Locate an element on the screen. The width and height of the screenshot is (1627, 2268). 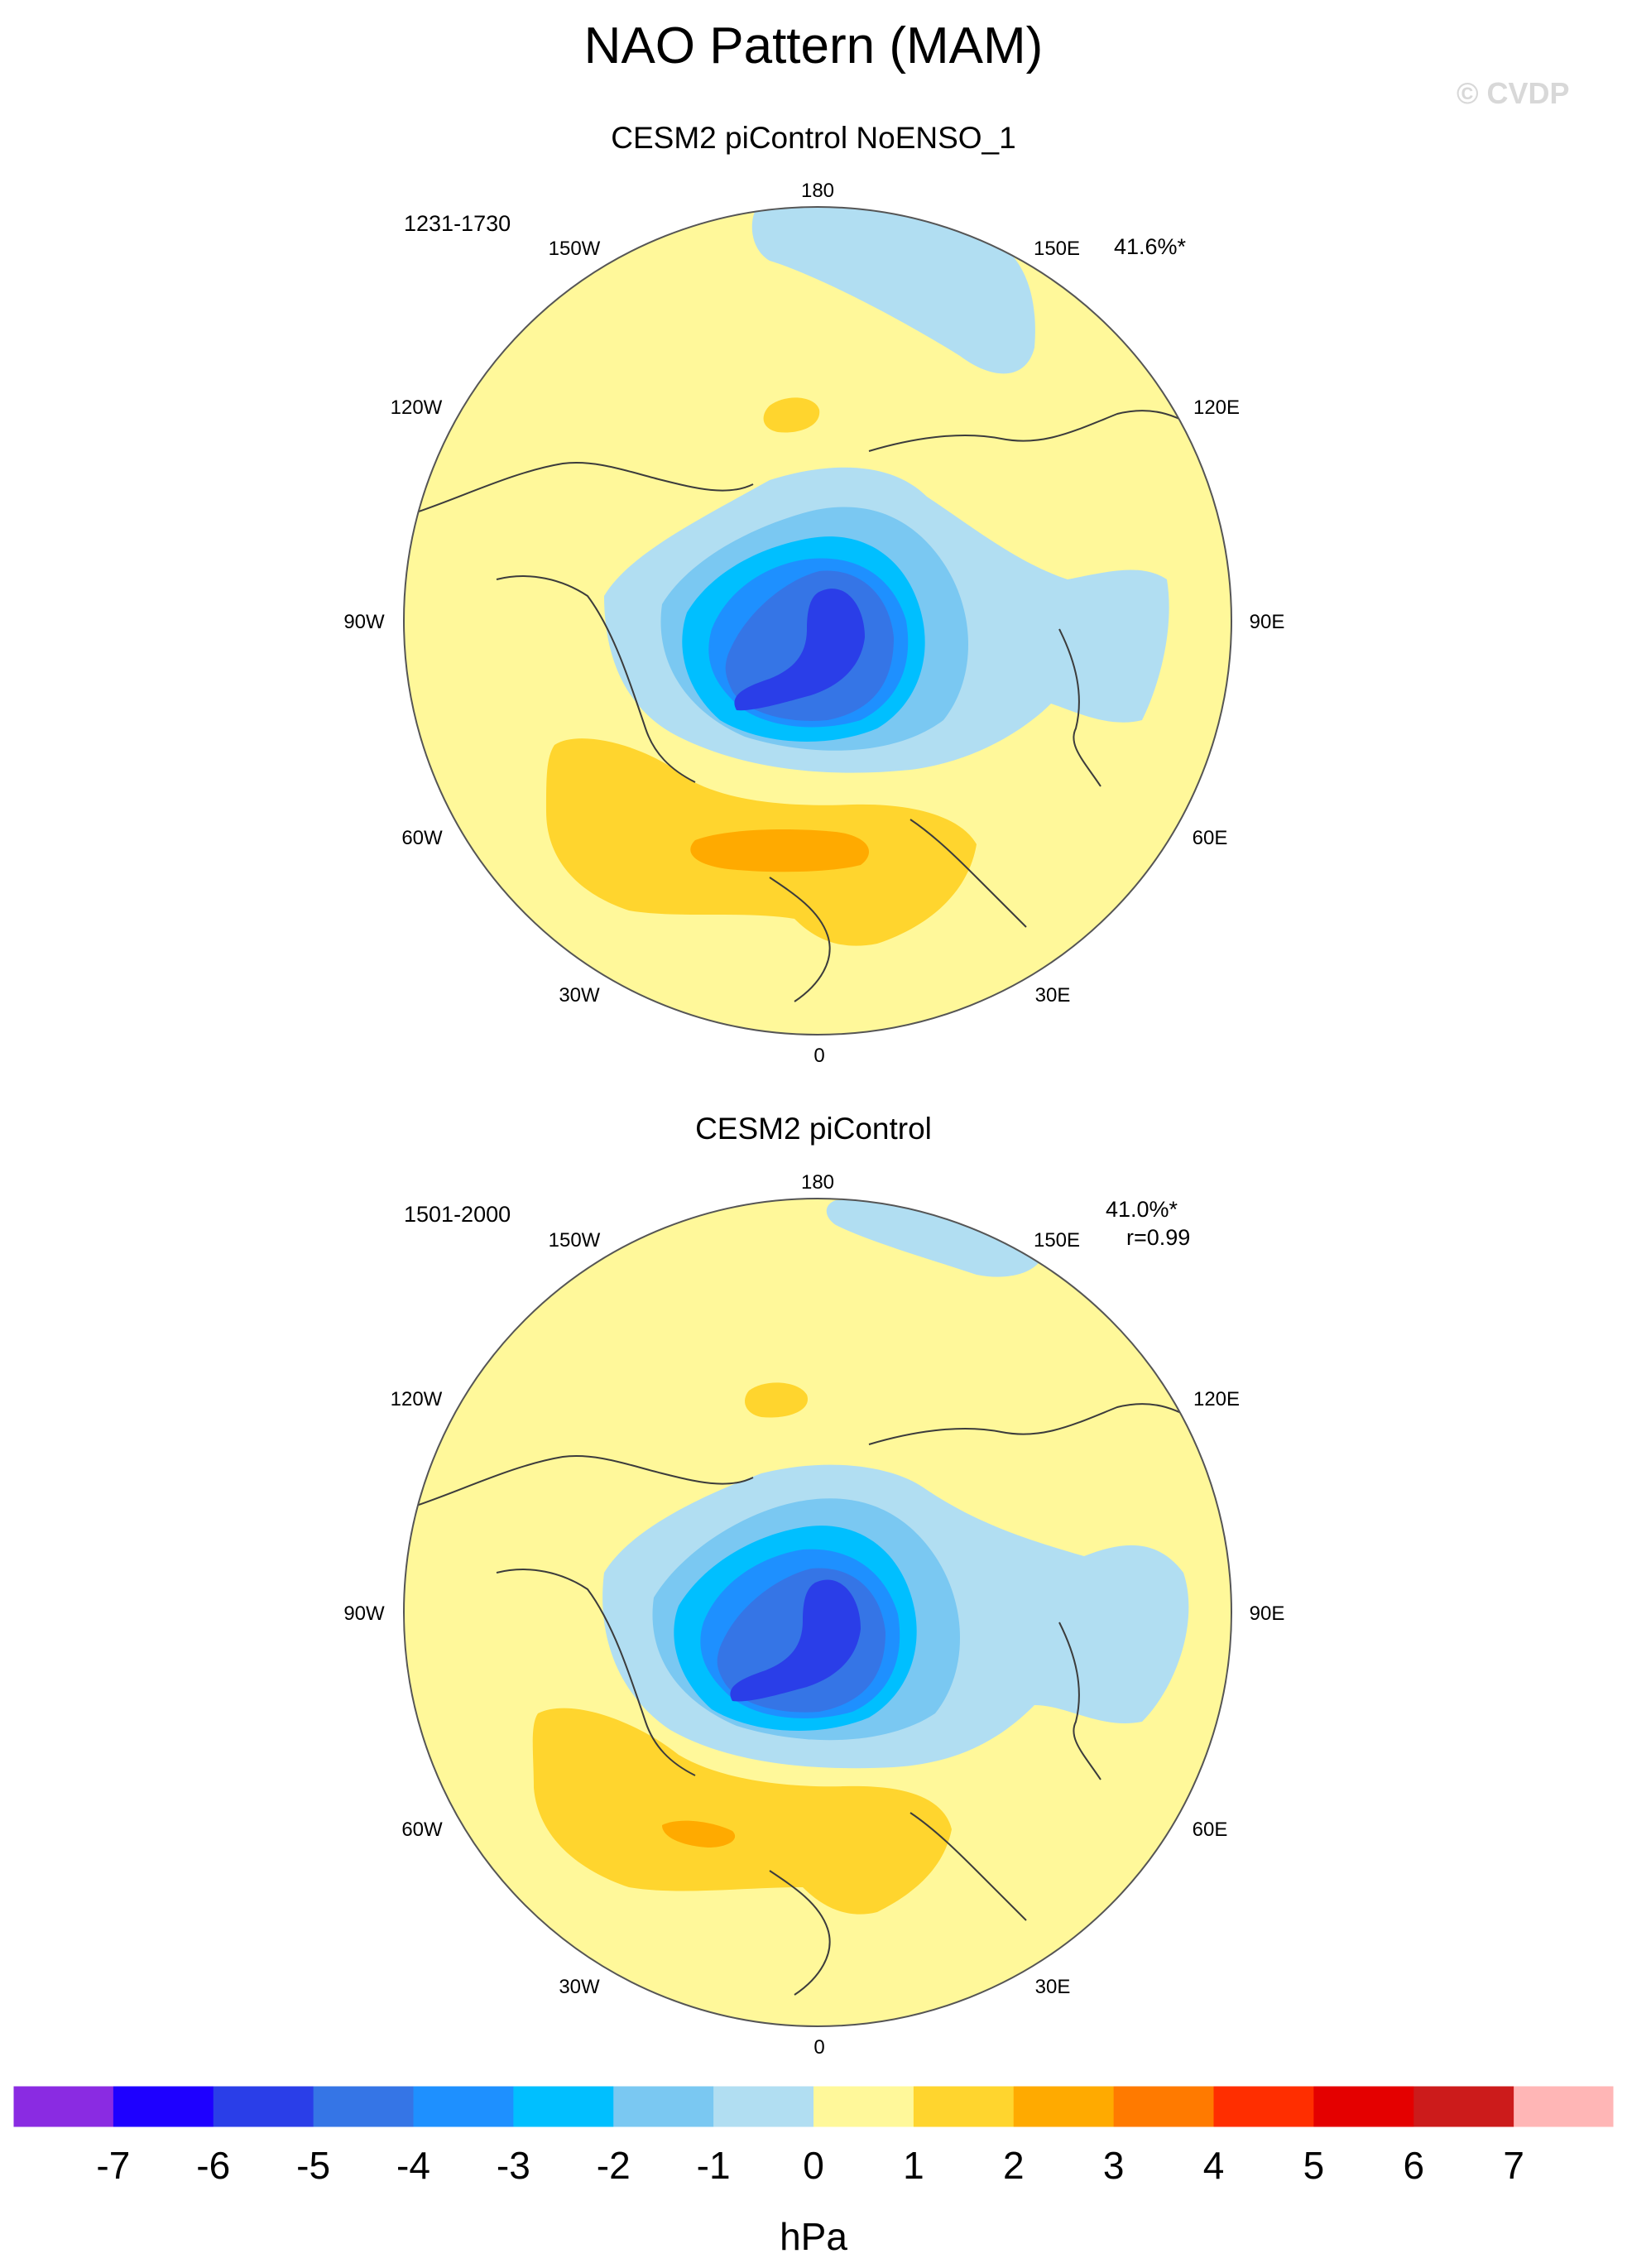
colorbar-tick-label: -4 is located at coordinates (413, 2165).